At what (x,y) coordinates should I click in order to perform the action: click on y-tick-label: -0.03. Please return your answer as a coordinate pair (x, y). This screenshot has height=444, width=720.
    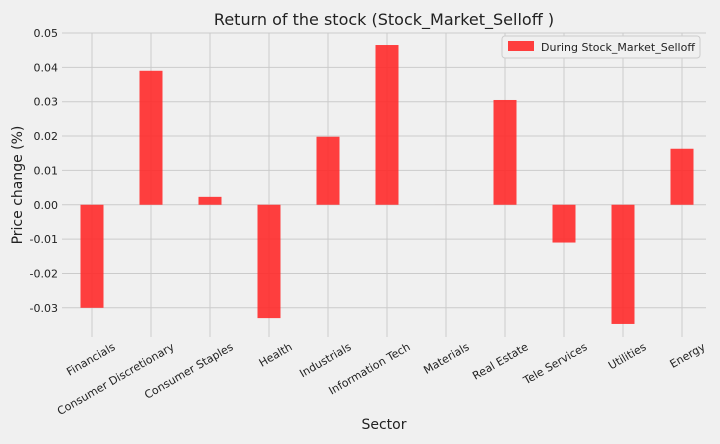
    Looking at the image, I should click on (44, 308).